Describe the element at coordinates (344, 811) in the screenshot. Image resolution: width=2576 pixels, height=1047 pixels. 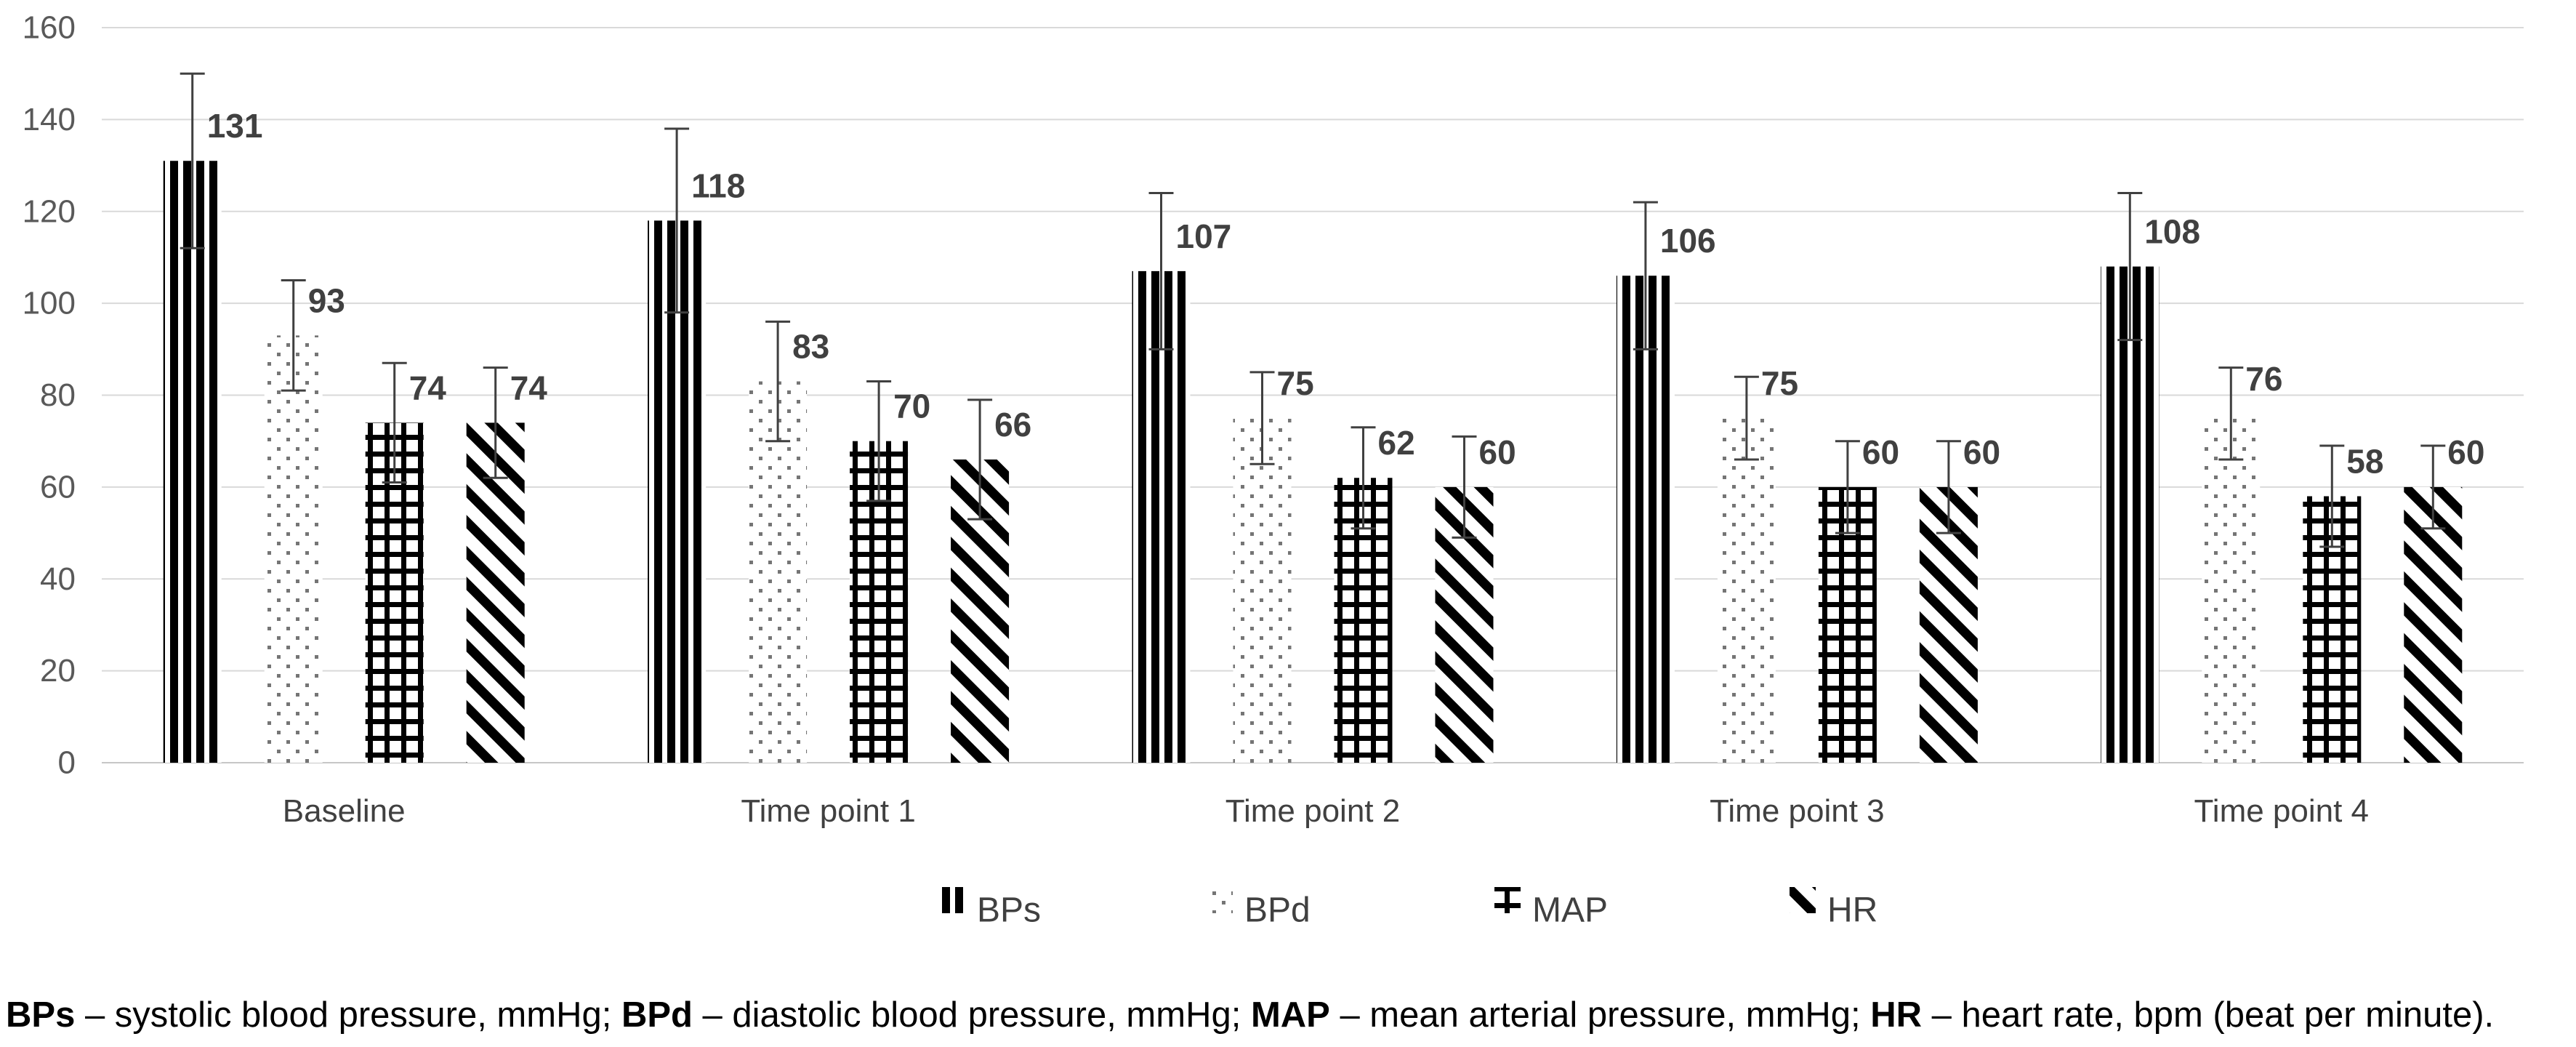
I see `category-label-baseline: Baseline` at that location.